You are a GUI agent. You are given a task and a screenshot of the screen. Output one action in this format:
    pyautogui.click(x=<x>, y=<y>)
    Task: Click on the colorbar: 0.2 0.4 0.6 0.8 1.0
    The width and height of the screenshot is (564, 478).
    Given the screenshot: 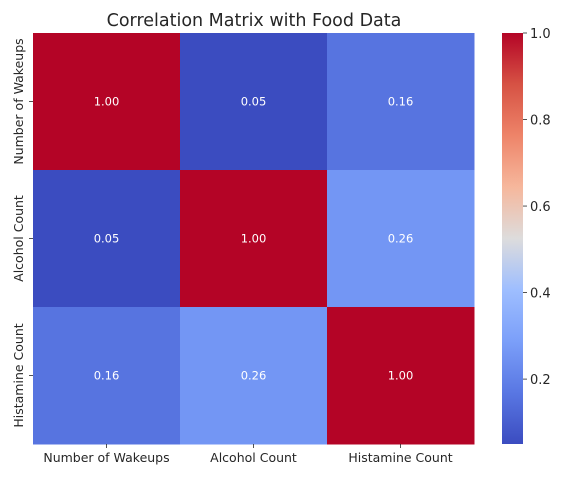 What is the action you would take?
    pyautogui.click(x=526, y=235)
    